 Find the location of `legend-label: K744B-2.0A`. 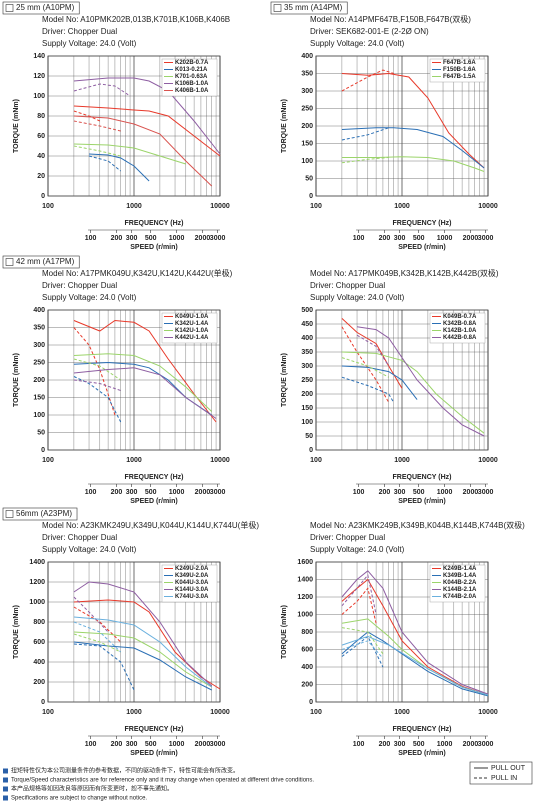

legend-label: K744B-2.0A is located at coordinates (460, 597).